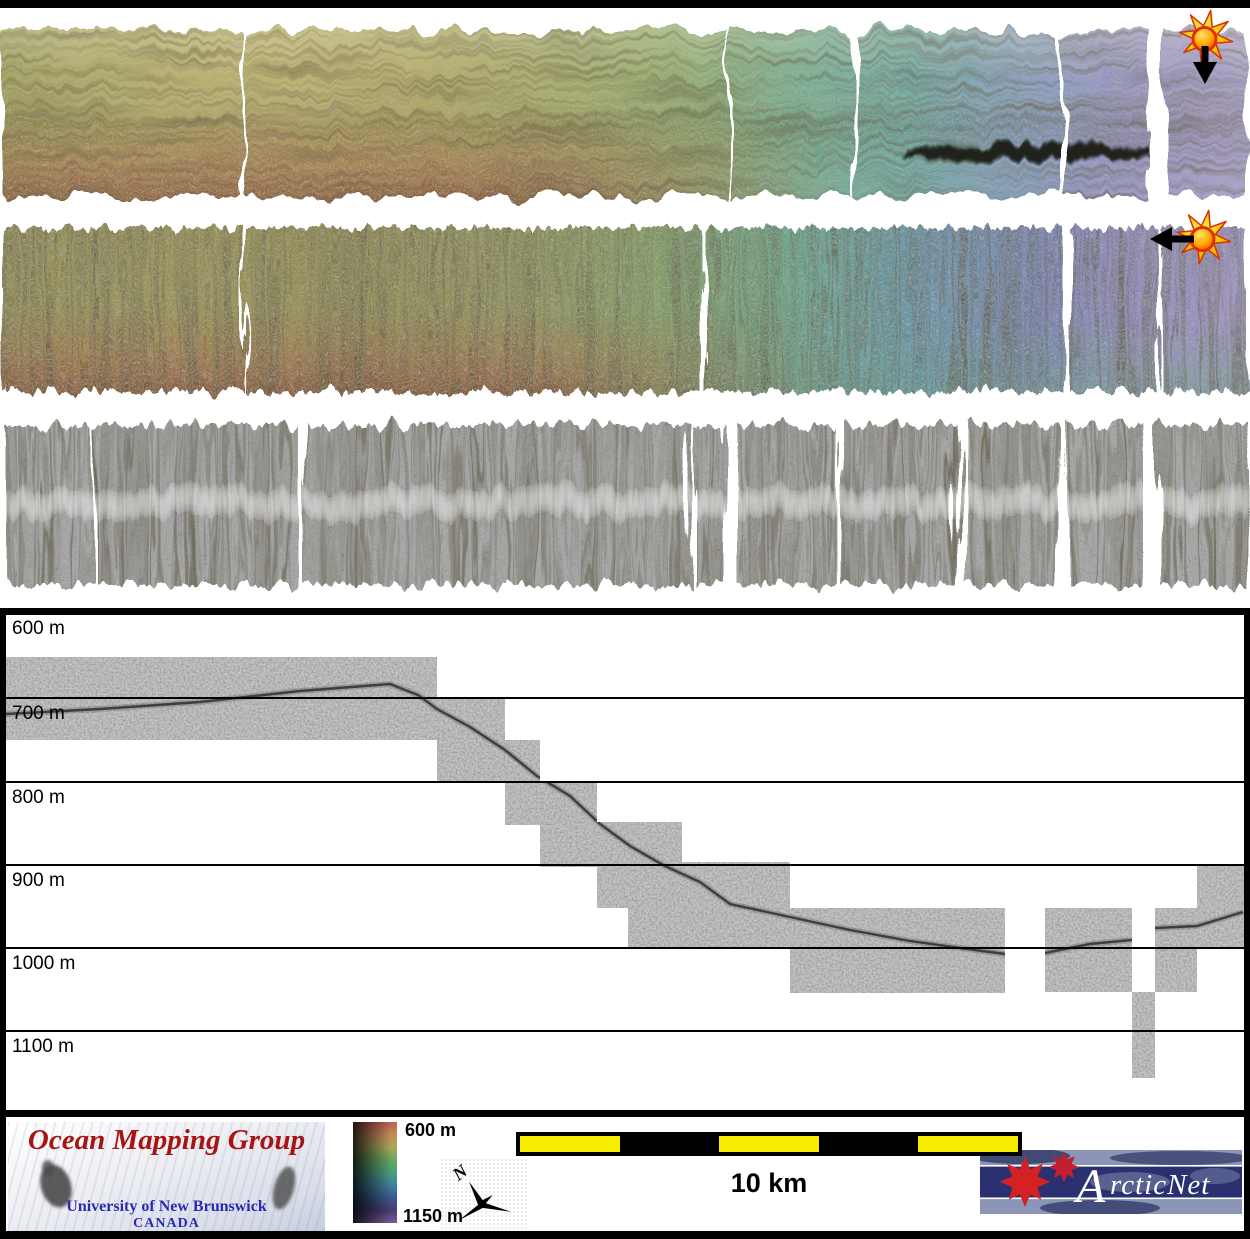 This screenshot has width=1250, height=1239. I want to click on terrain-grain, so click(625, 310).